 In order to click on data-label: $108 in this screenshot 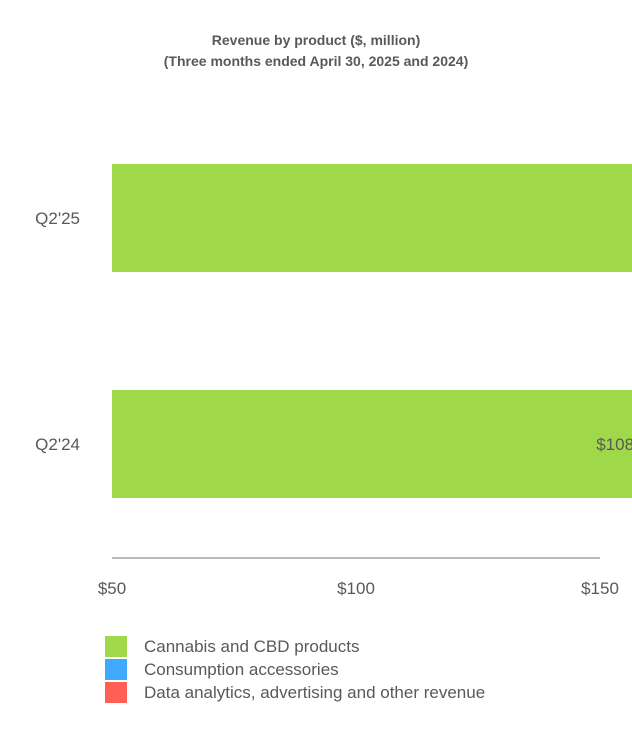, I will do `click(614, 444)`.